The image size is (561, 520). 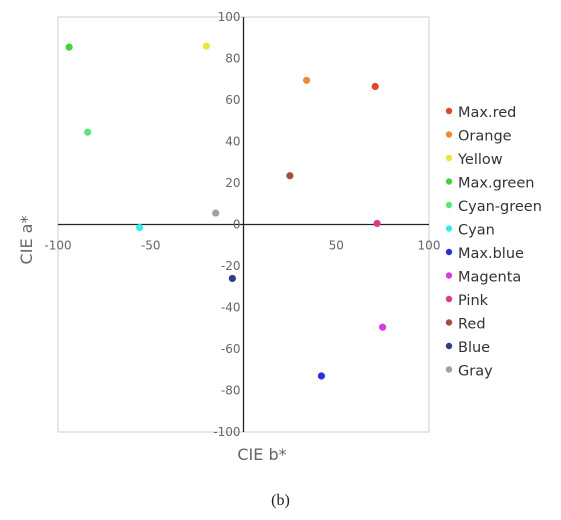 I want to click on legend-label: Cyan, so click(x=476, y=231).